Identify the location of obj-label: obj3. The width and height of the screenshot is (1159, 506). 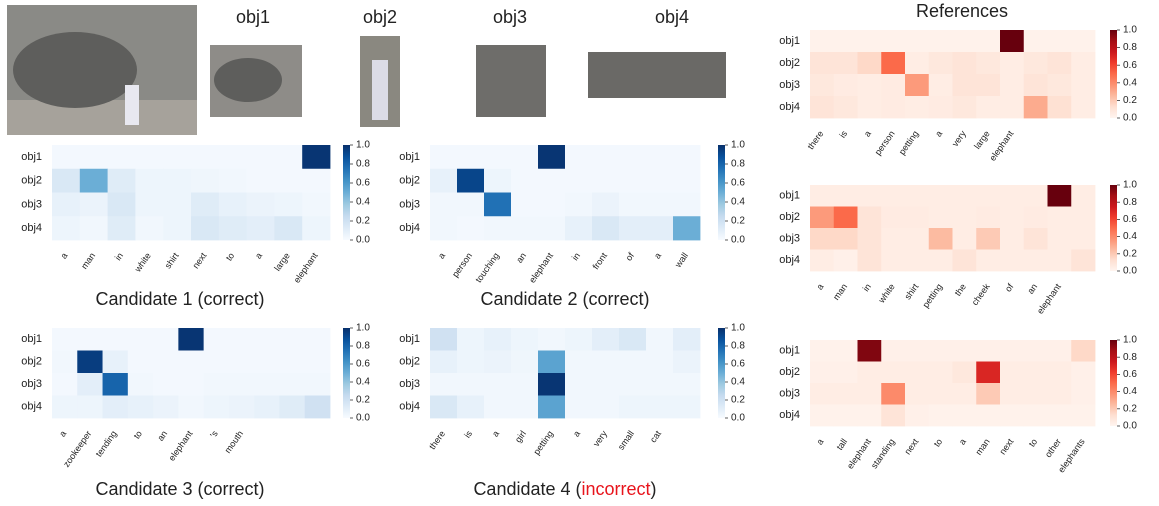
(510, 17).